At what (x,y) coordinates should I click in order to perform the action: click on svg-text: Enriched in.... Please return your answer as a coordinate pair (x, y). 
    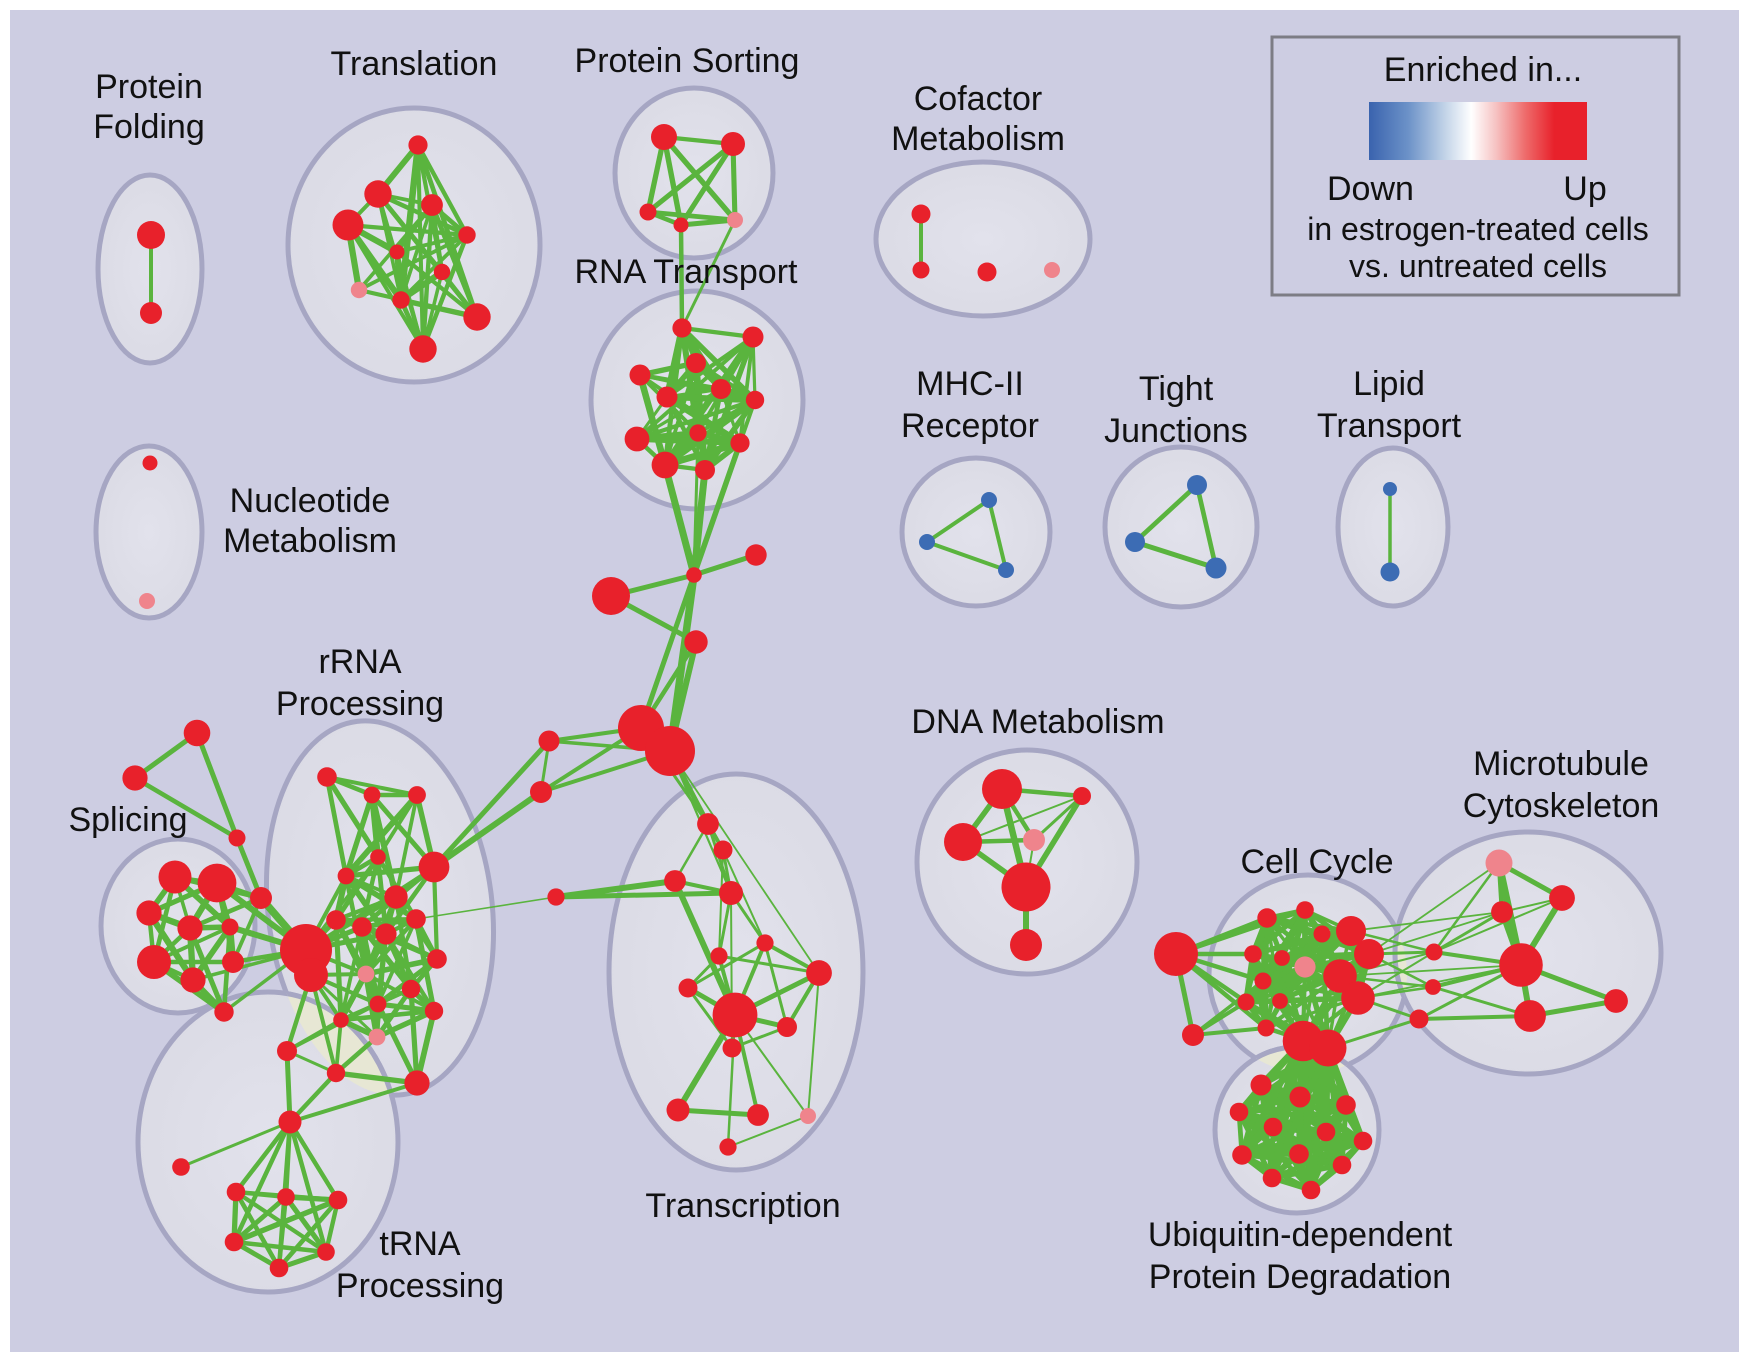
    Looking at the image, I should click on (1483, 70).